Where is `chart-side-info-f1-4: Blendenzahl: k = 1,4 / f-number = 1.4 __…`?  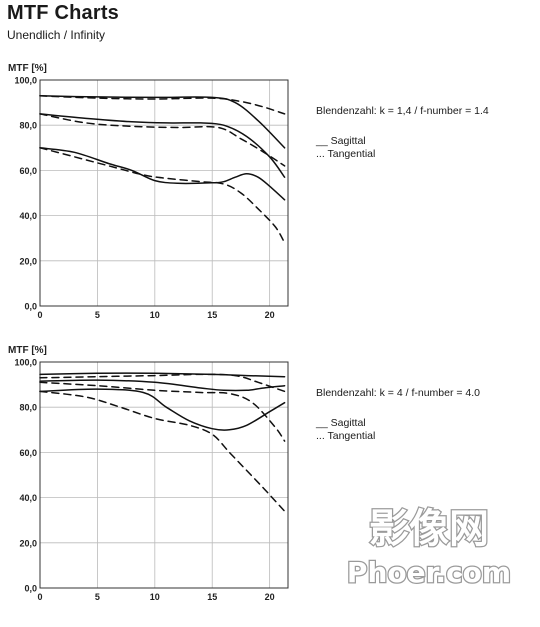 chart-side-info-f1-4: Blendenzahl: k = 1,4 / f-number = 1.4 __… is located at coordinates (402, 133).